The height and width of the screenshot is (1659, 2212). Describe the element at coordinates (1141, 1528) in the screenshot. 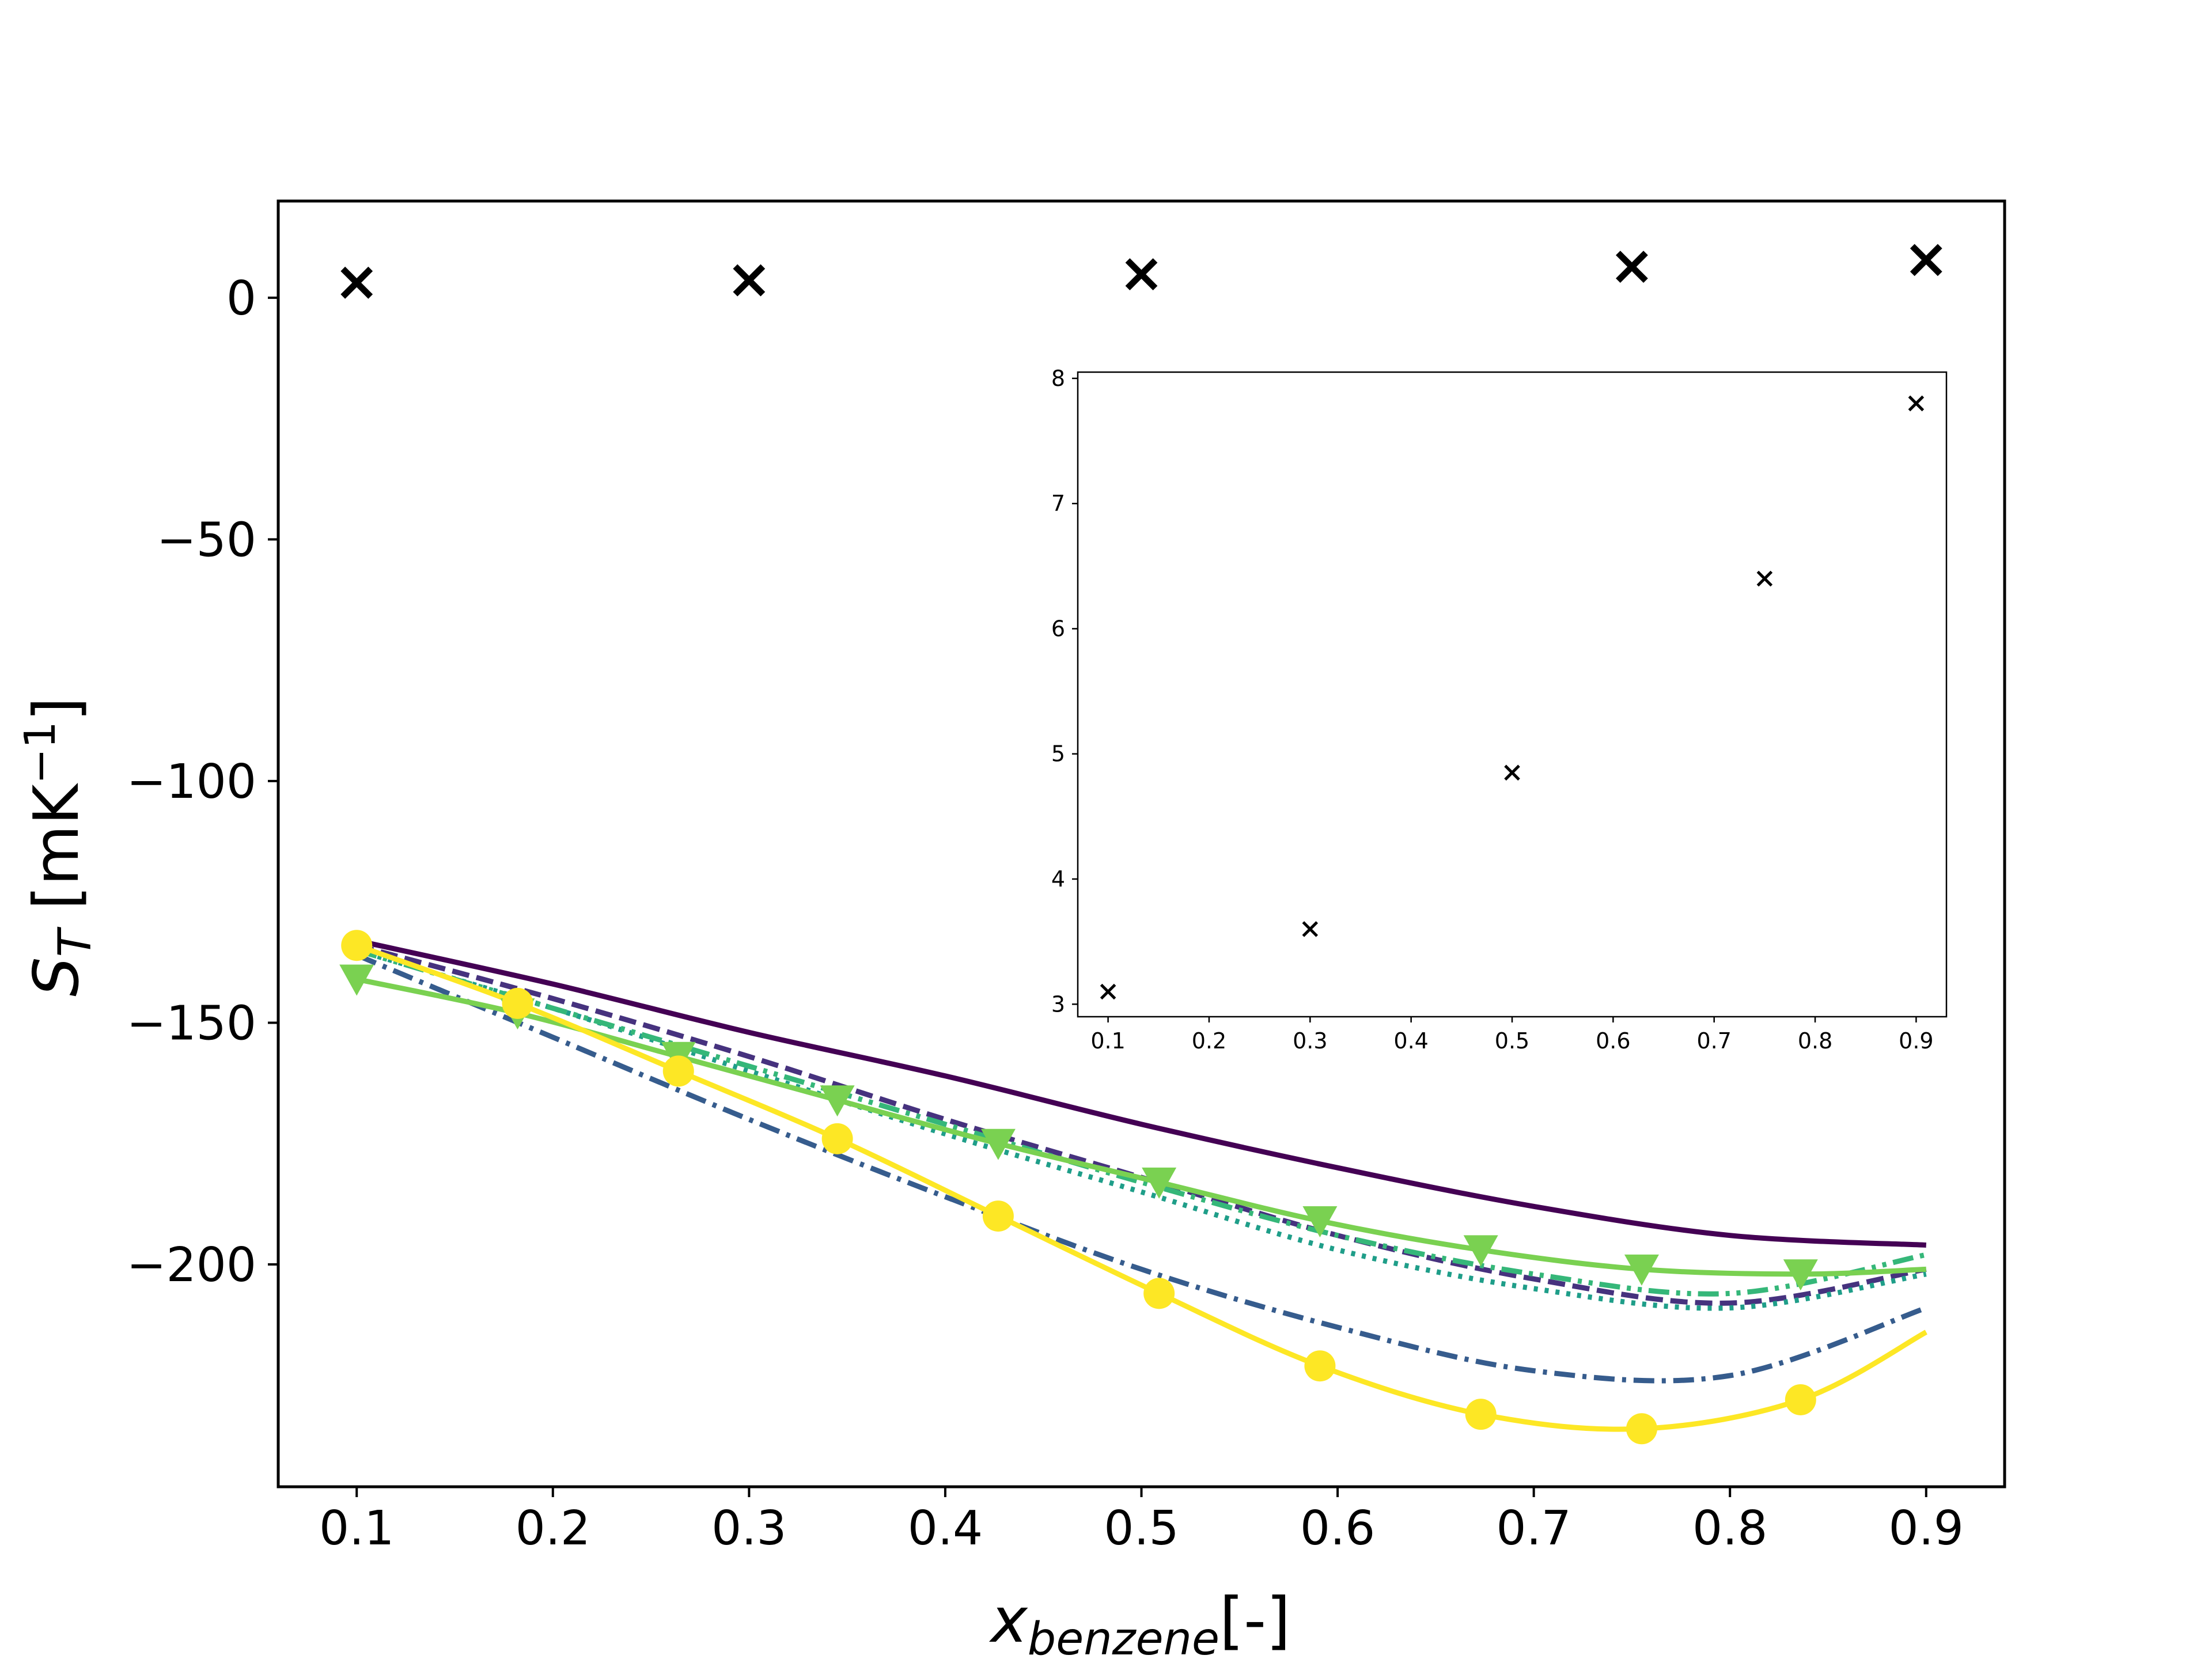

I see `x-tick-label: 0.5` at that location.